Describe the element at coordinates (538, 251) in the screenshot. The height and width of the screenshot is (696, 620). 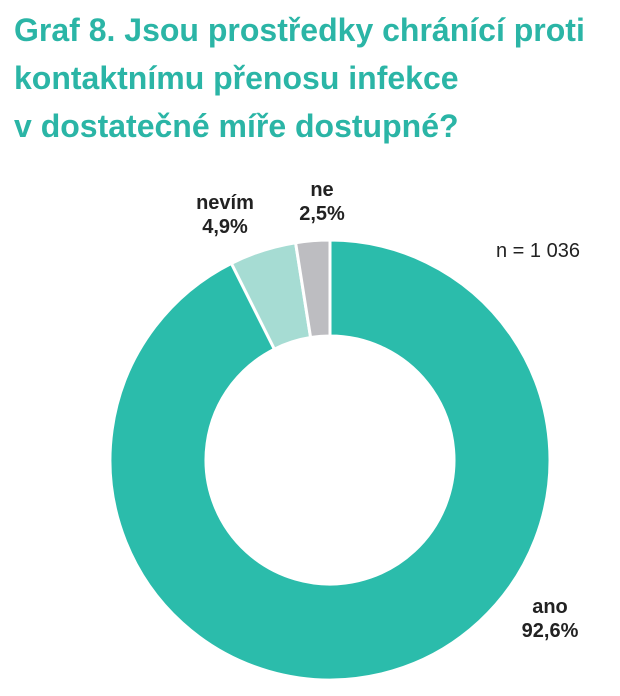
I see `sample-size-label: n = 1 036` at that location.